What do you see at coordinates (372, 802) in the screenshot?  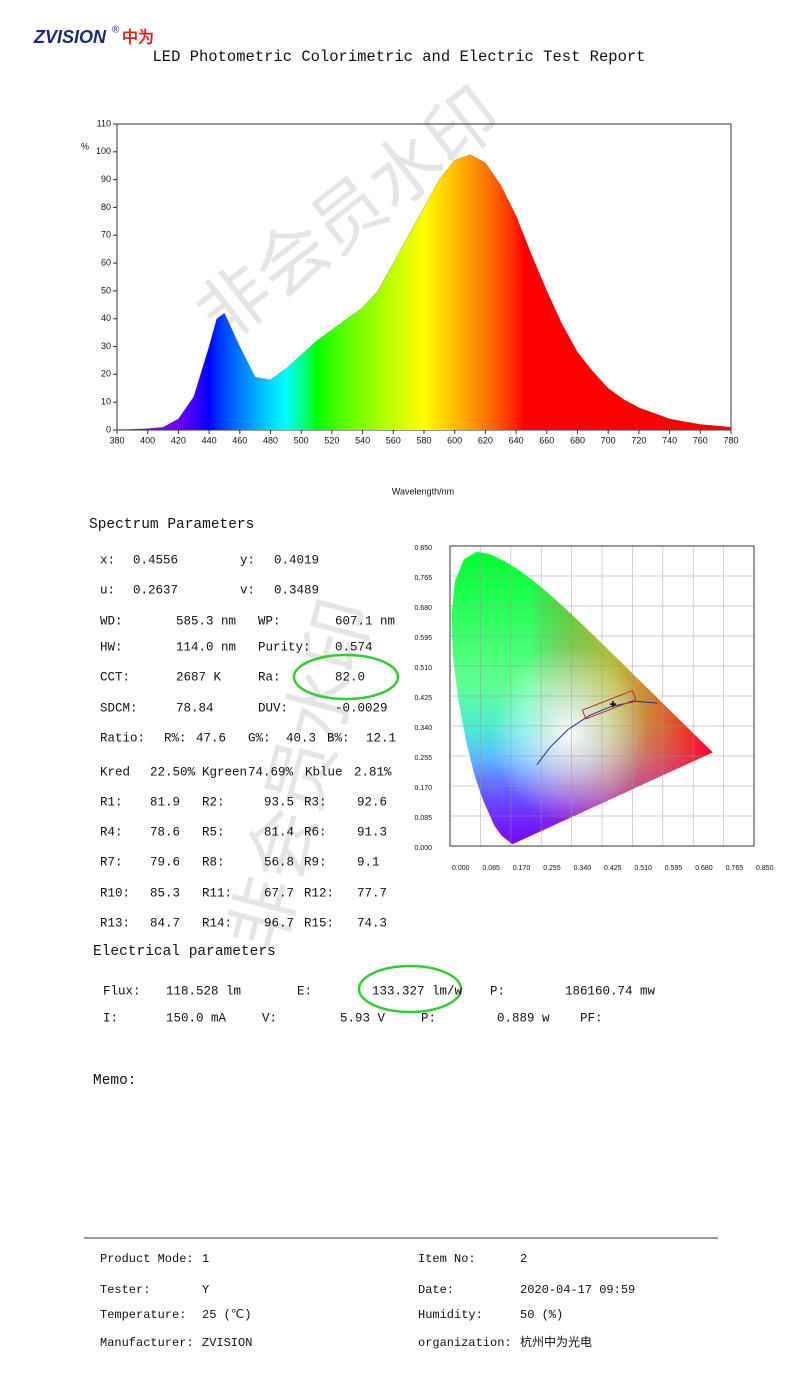 I see `param-value: 92.6` at bounding box center [372, 802].